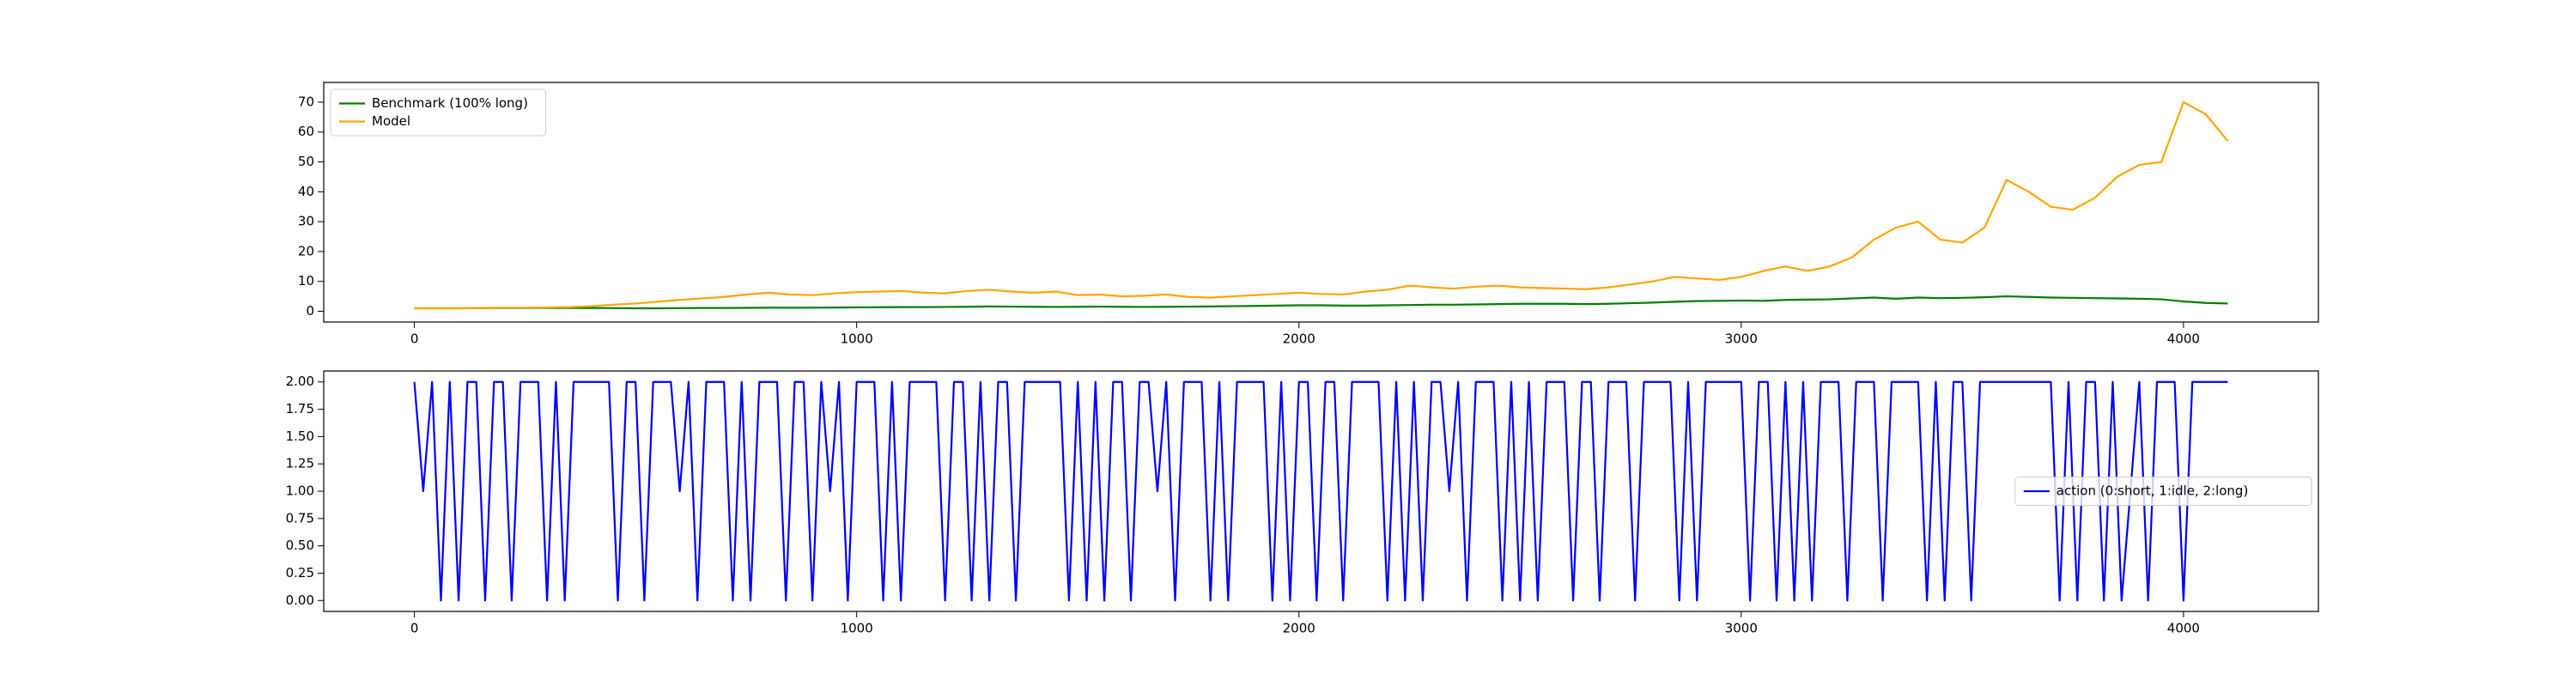  I want to click on y-tick-label: 60, so click(306, 131).